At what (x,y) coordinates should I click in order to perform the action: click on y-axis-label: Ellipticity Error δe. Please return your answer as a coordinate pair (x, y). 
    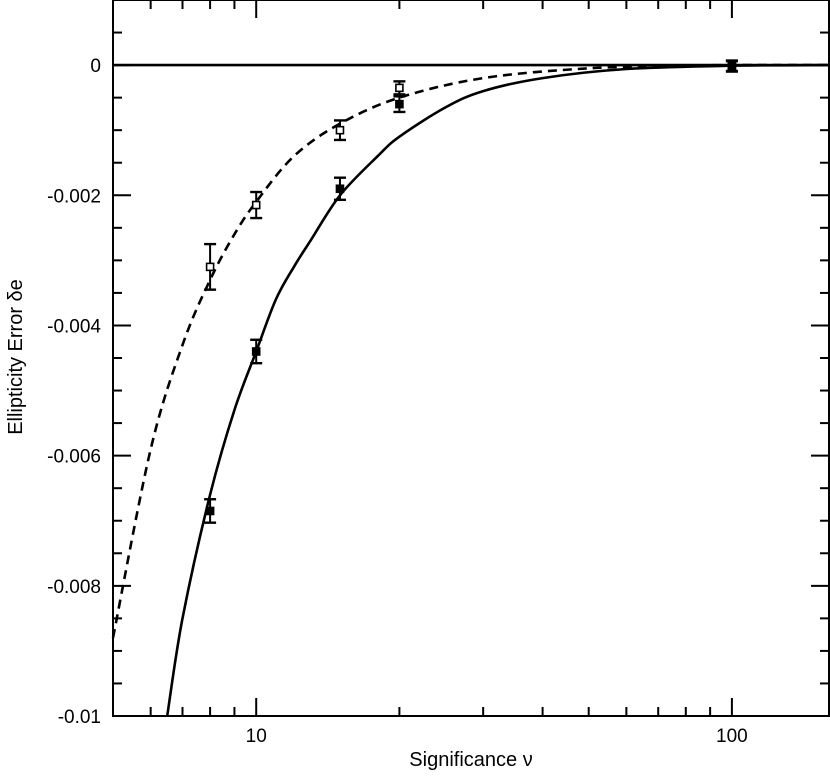
    Looking at the image, I should click on (16, 357).